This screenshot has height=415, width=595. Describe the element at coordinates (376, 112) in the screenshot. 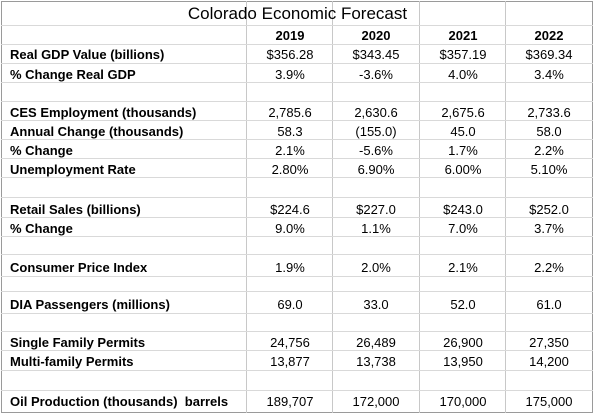

I see `table-cell: 2,630.6` at that location.